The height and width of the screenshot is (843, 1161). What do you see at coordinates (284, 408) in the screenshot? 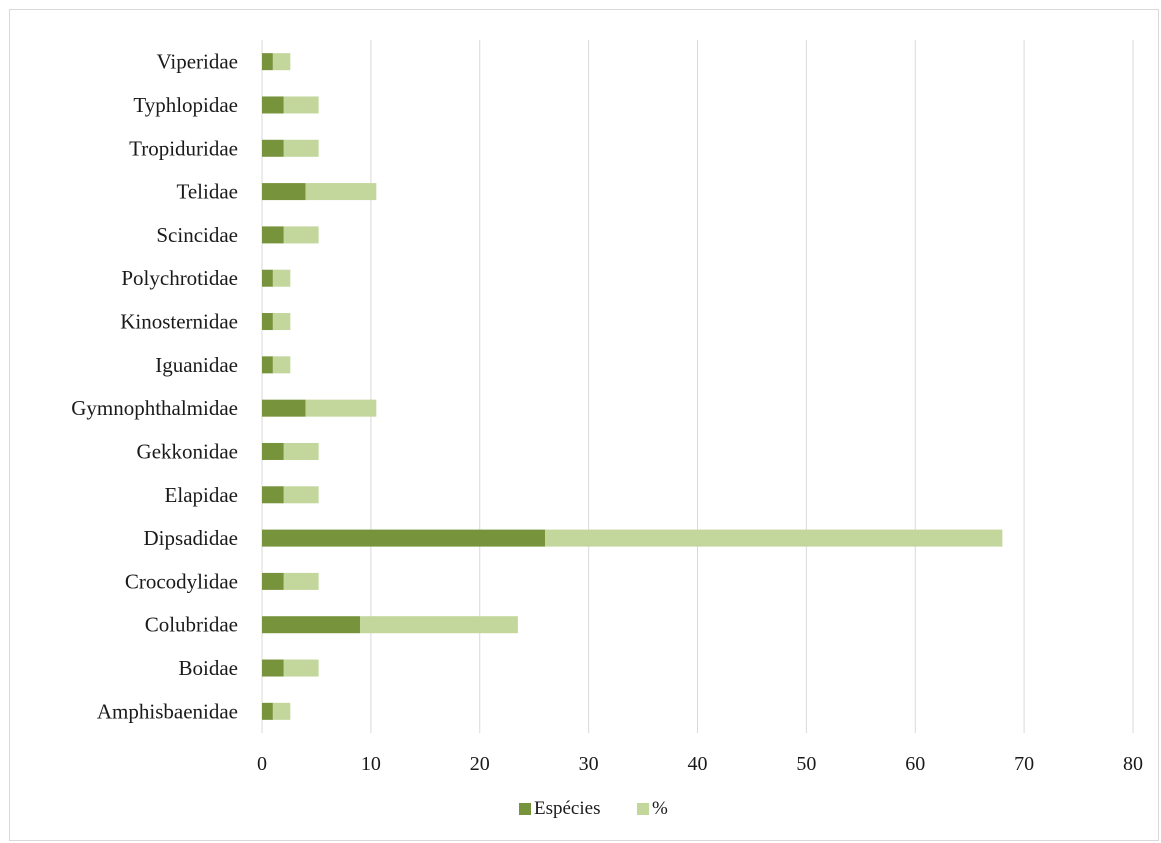
I see `bar-gymnophthalmidae-especies` at bounding box center [284, 408].